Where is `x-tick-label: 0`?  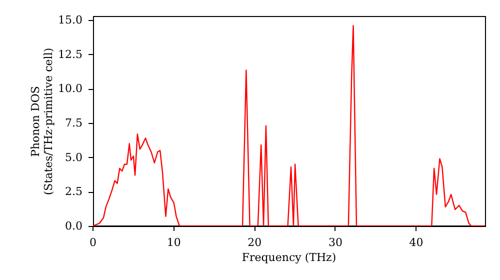 x-tick-label: 0 is located at coordinates (93, 242).